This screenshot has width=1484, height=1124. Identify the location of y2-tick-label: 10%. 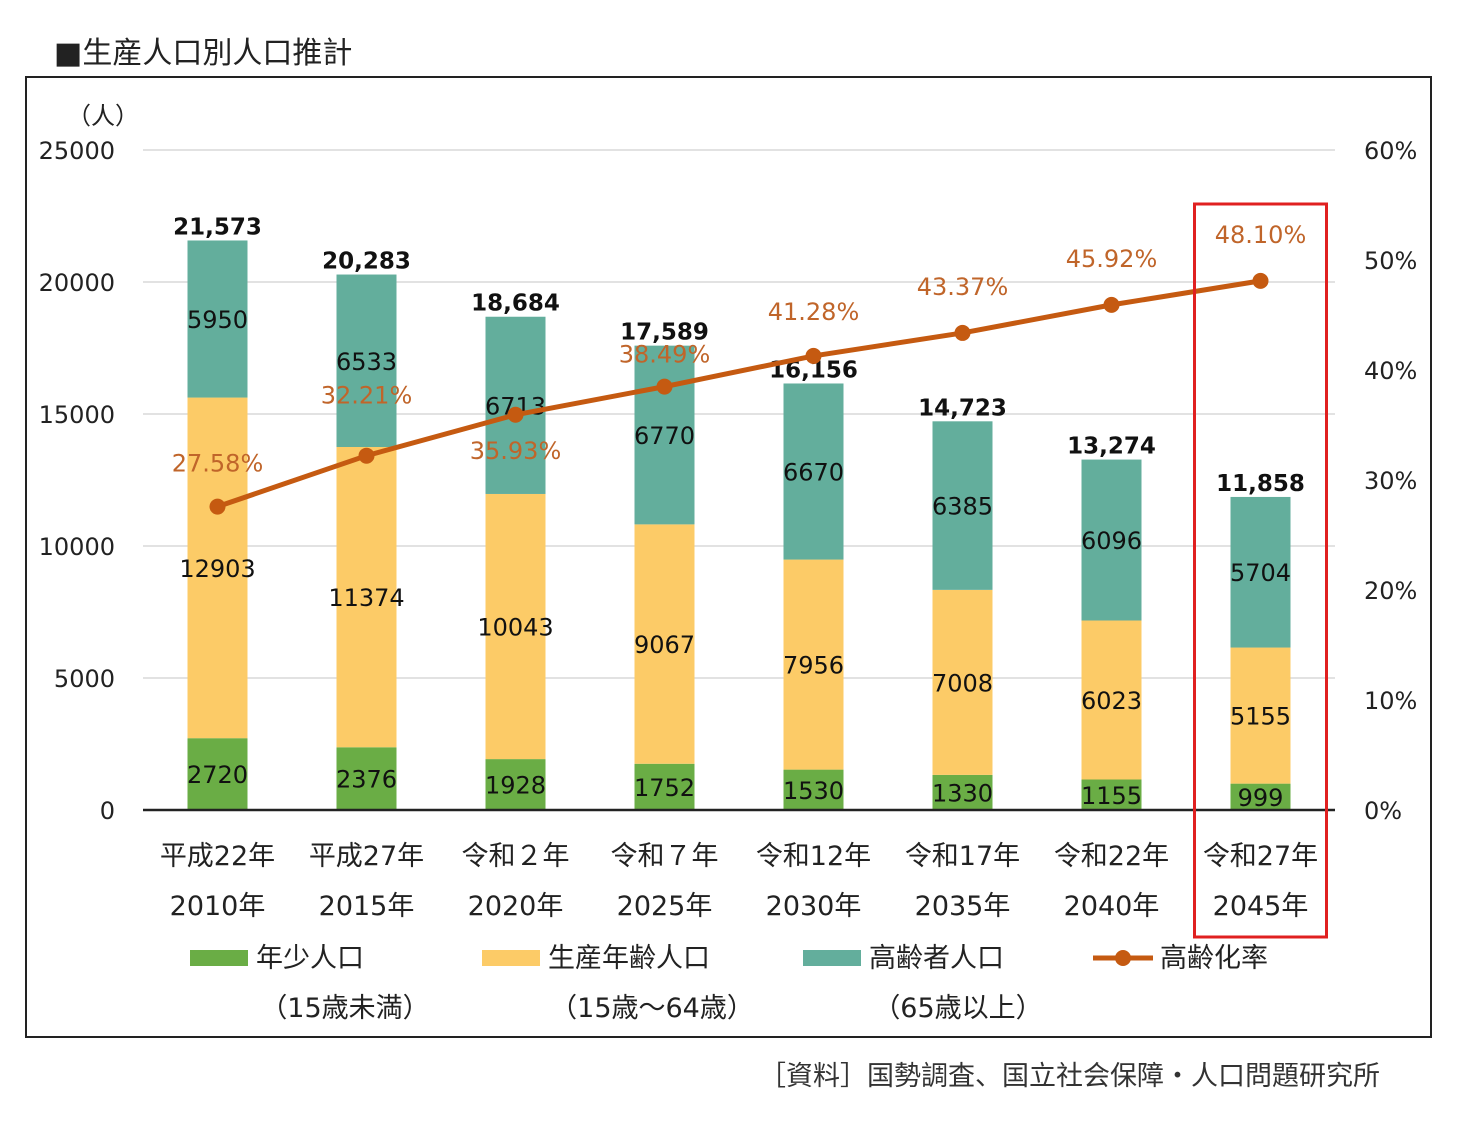
(1390, 701).